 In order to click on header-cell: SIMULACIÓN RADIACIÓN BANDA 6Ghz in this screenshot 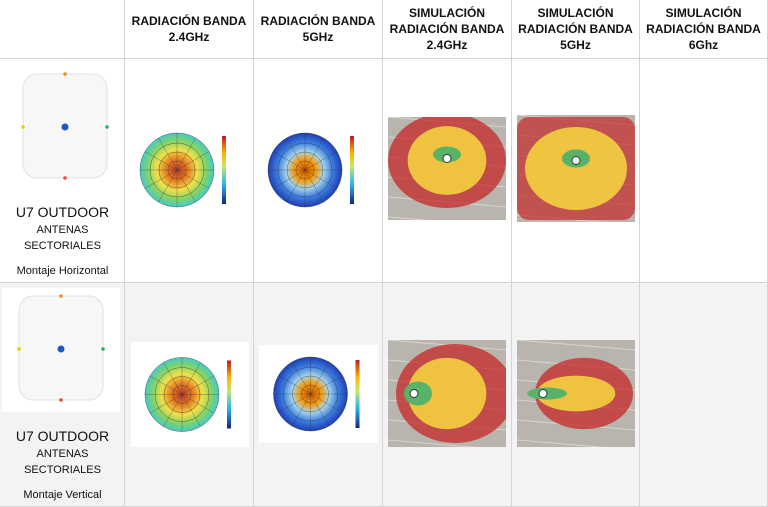, I will do `click(704, 29)`.